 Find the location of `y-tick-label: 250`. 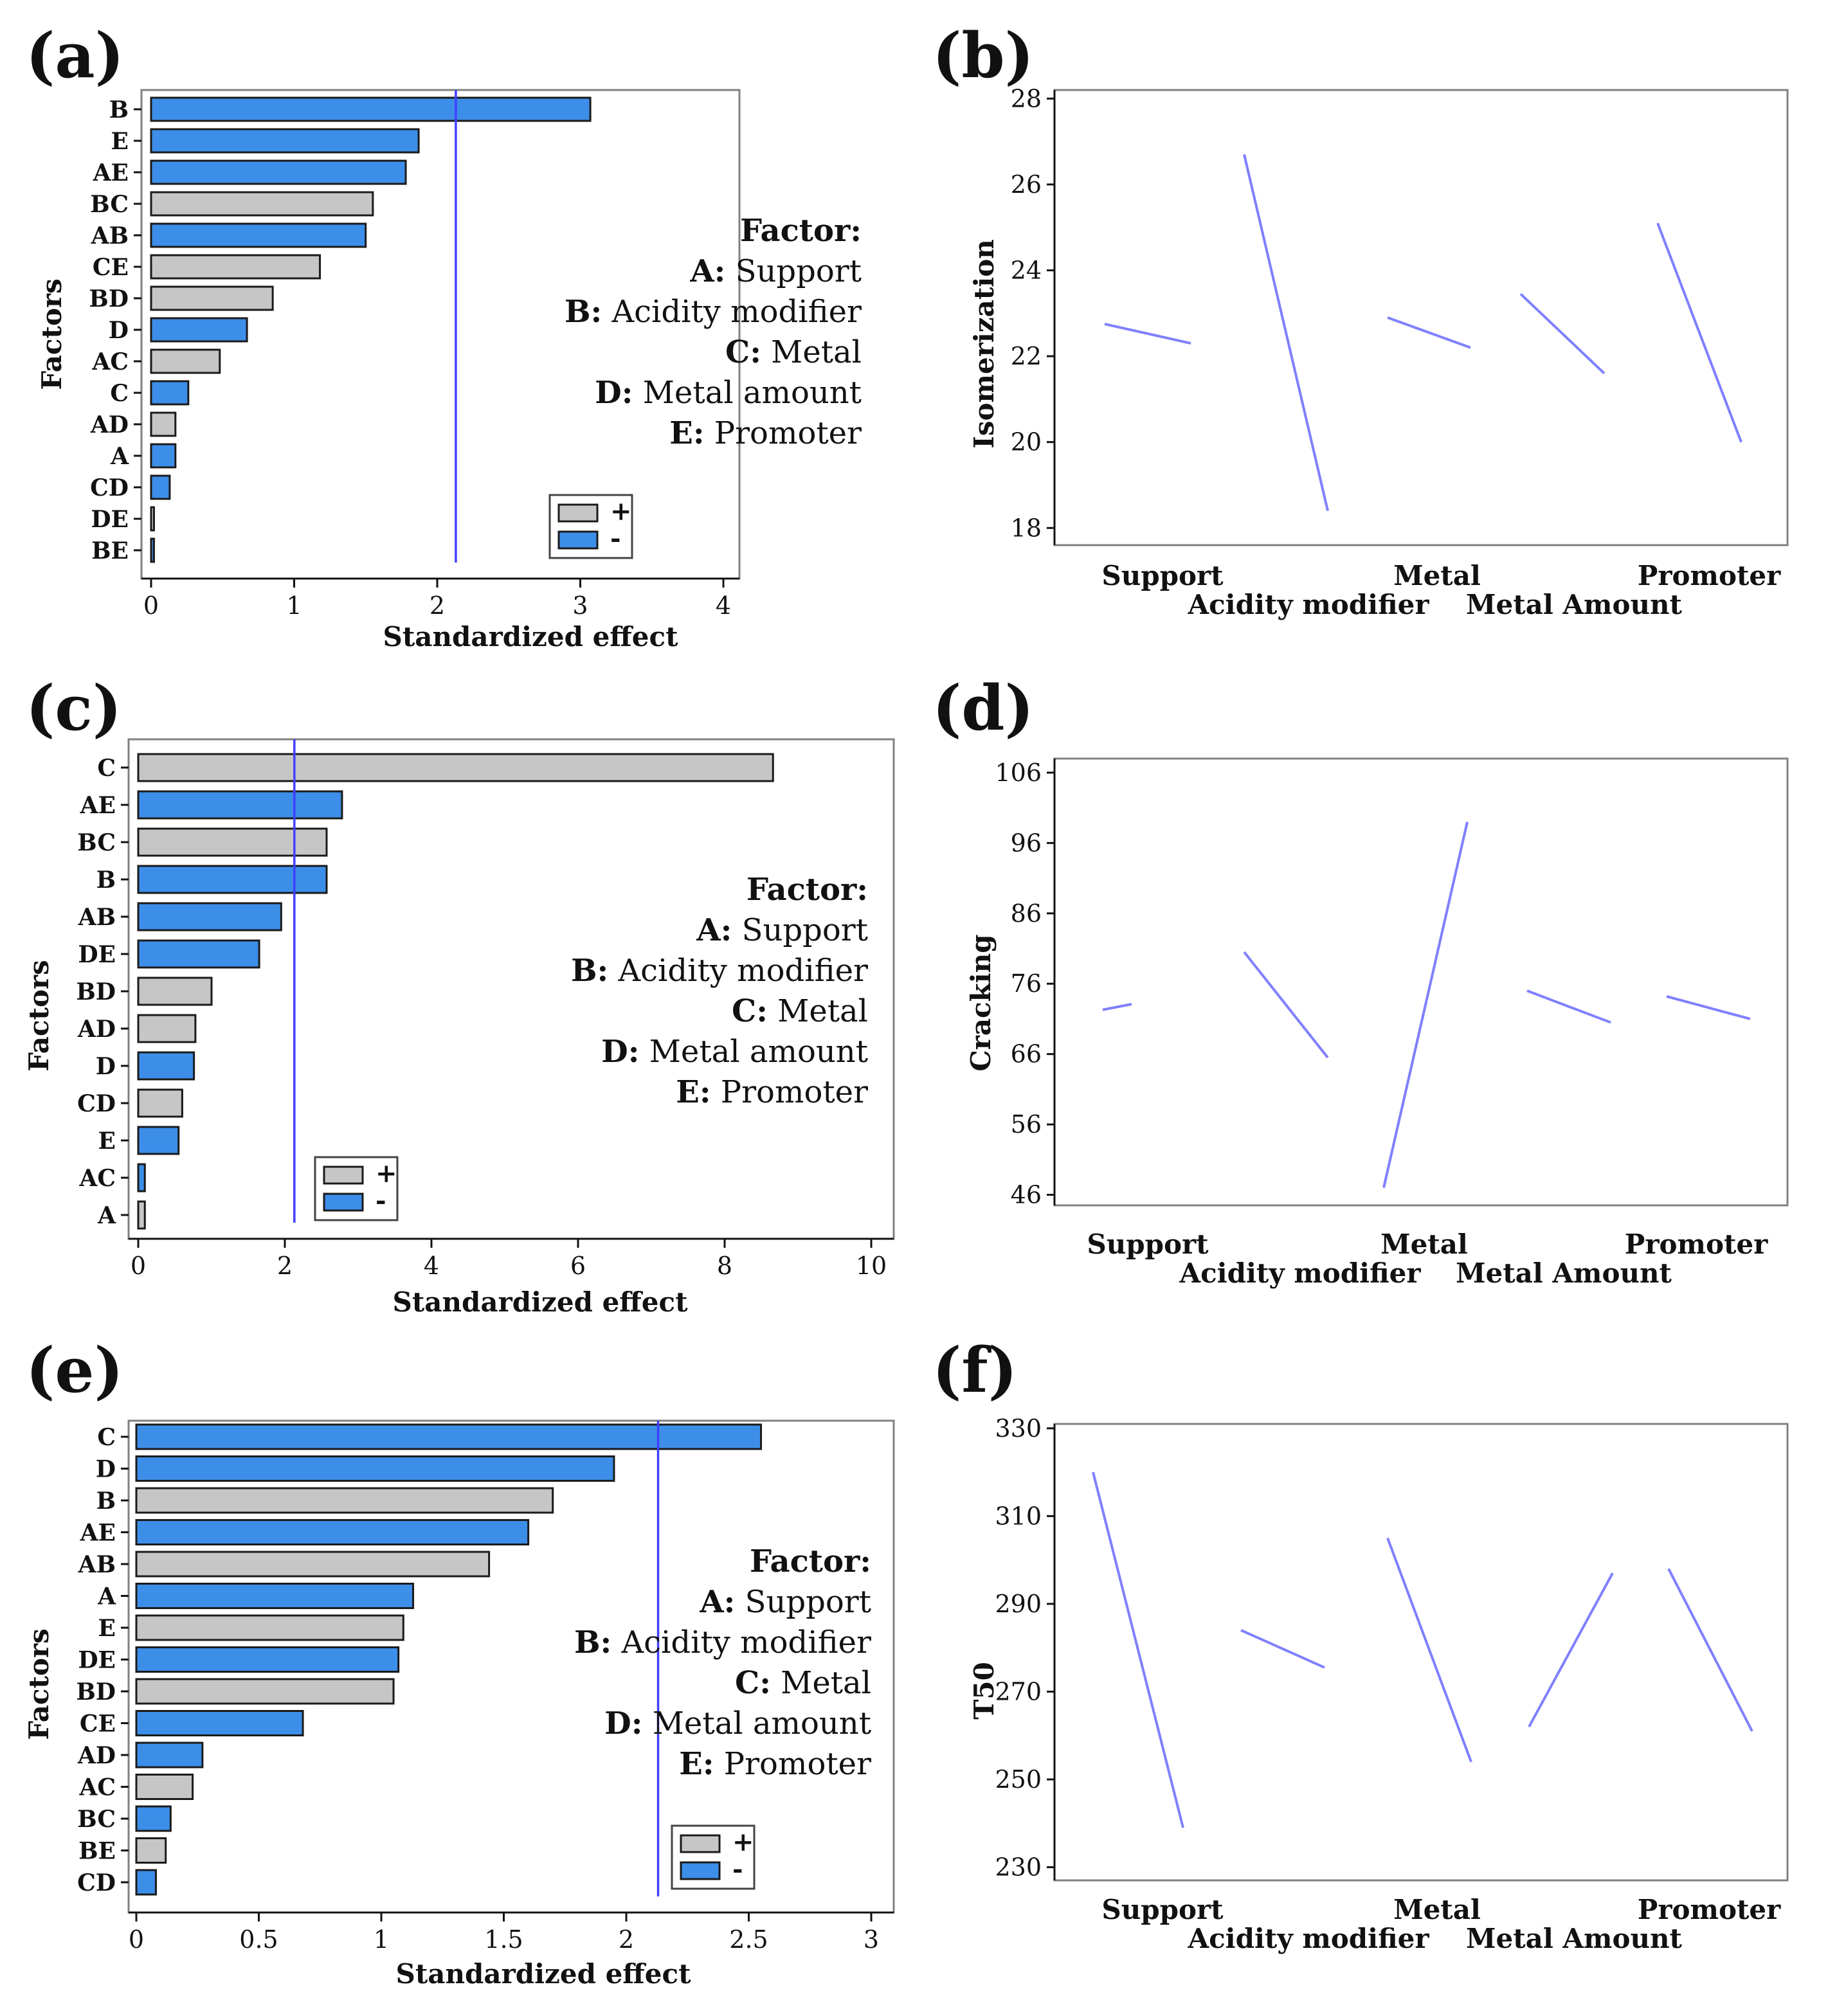

y-tick-label: 250 is located at coordinates (1018, 1780).